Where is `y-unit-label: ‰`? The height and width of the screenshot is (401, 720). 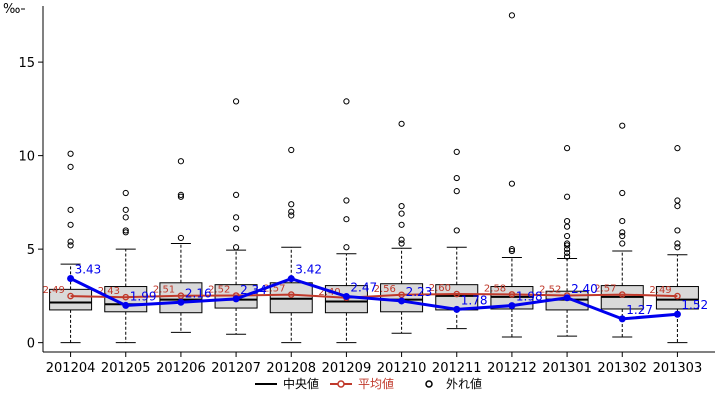 y-unit-label: ‰ is located at coordinates (11, 9).